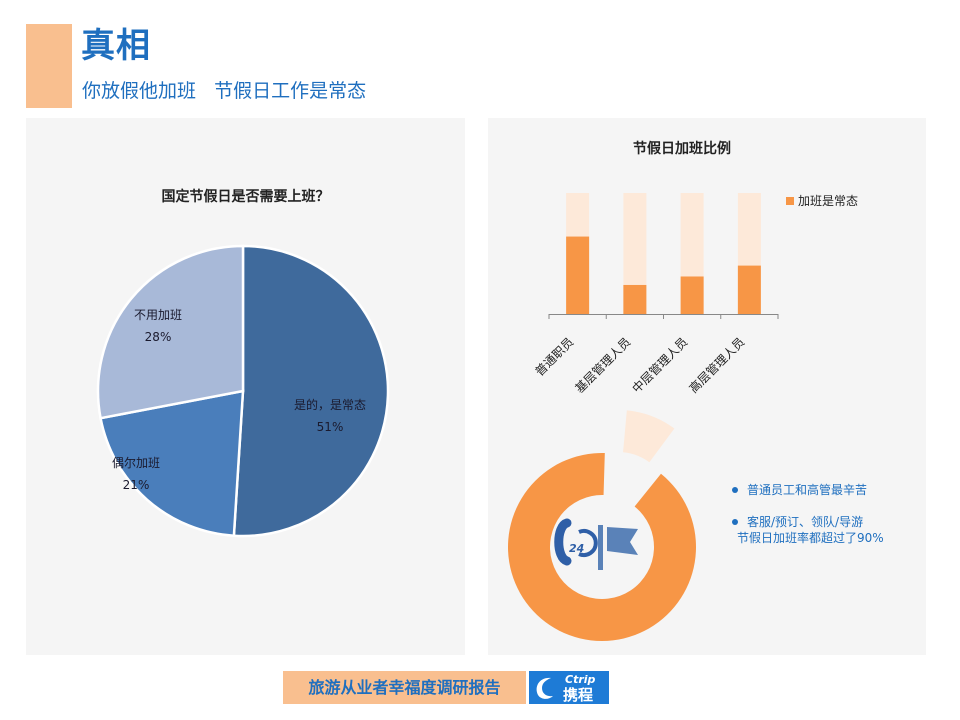  Describe the element at coordinates (569, 687) in the screenshot. I see `ctrip-logo: Ctrip 携程` at that location.